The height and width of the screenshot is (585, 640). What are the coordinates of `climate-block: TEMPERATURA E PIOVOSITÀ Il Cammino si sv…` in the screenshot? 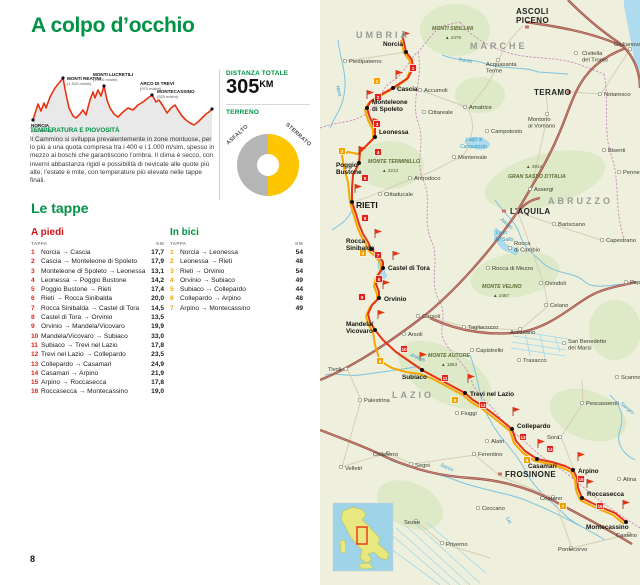 It's located at (123, 156).